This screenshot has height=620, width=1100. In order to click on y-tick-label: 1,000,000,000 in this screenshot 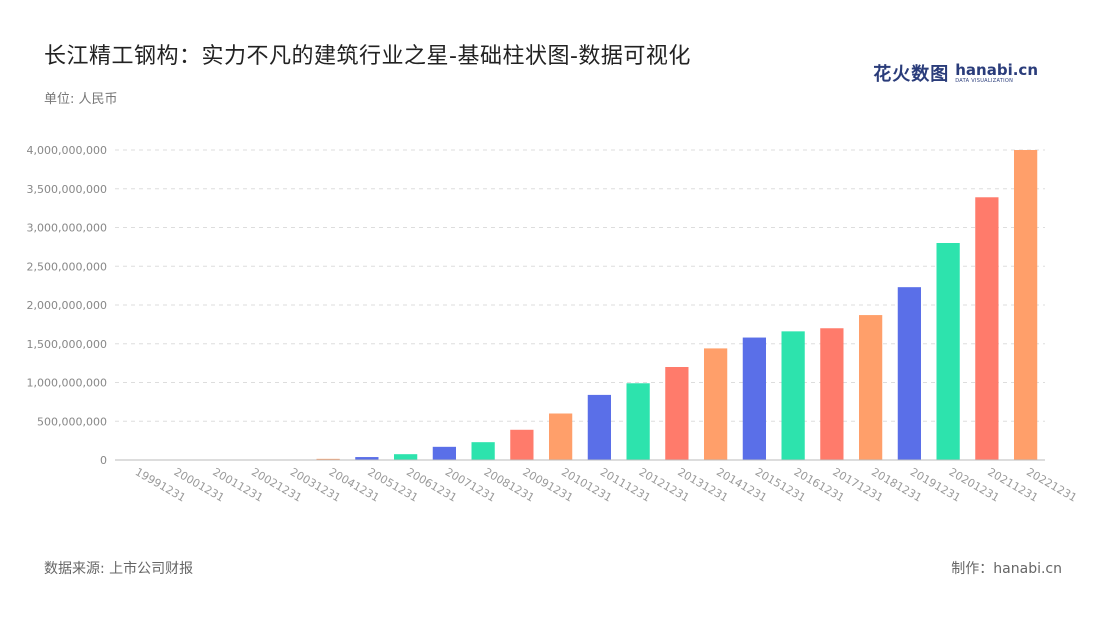, I will do `click(67, 383)`.